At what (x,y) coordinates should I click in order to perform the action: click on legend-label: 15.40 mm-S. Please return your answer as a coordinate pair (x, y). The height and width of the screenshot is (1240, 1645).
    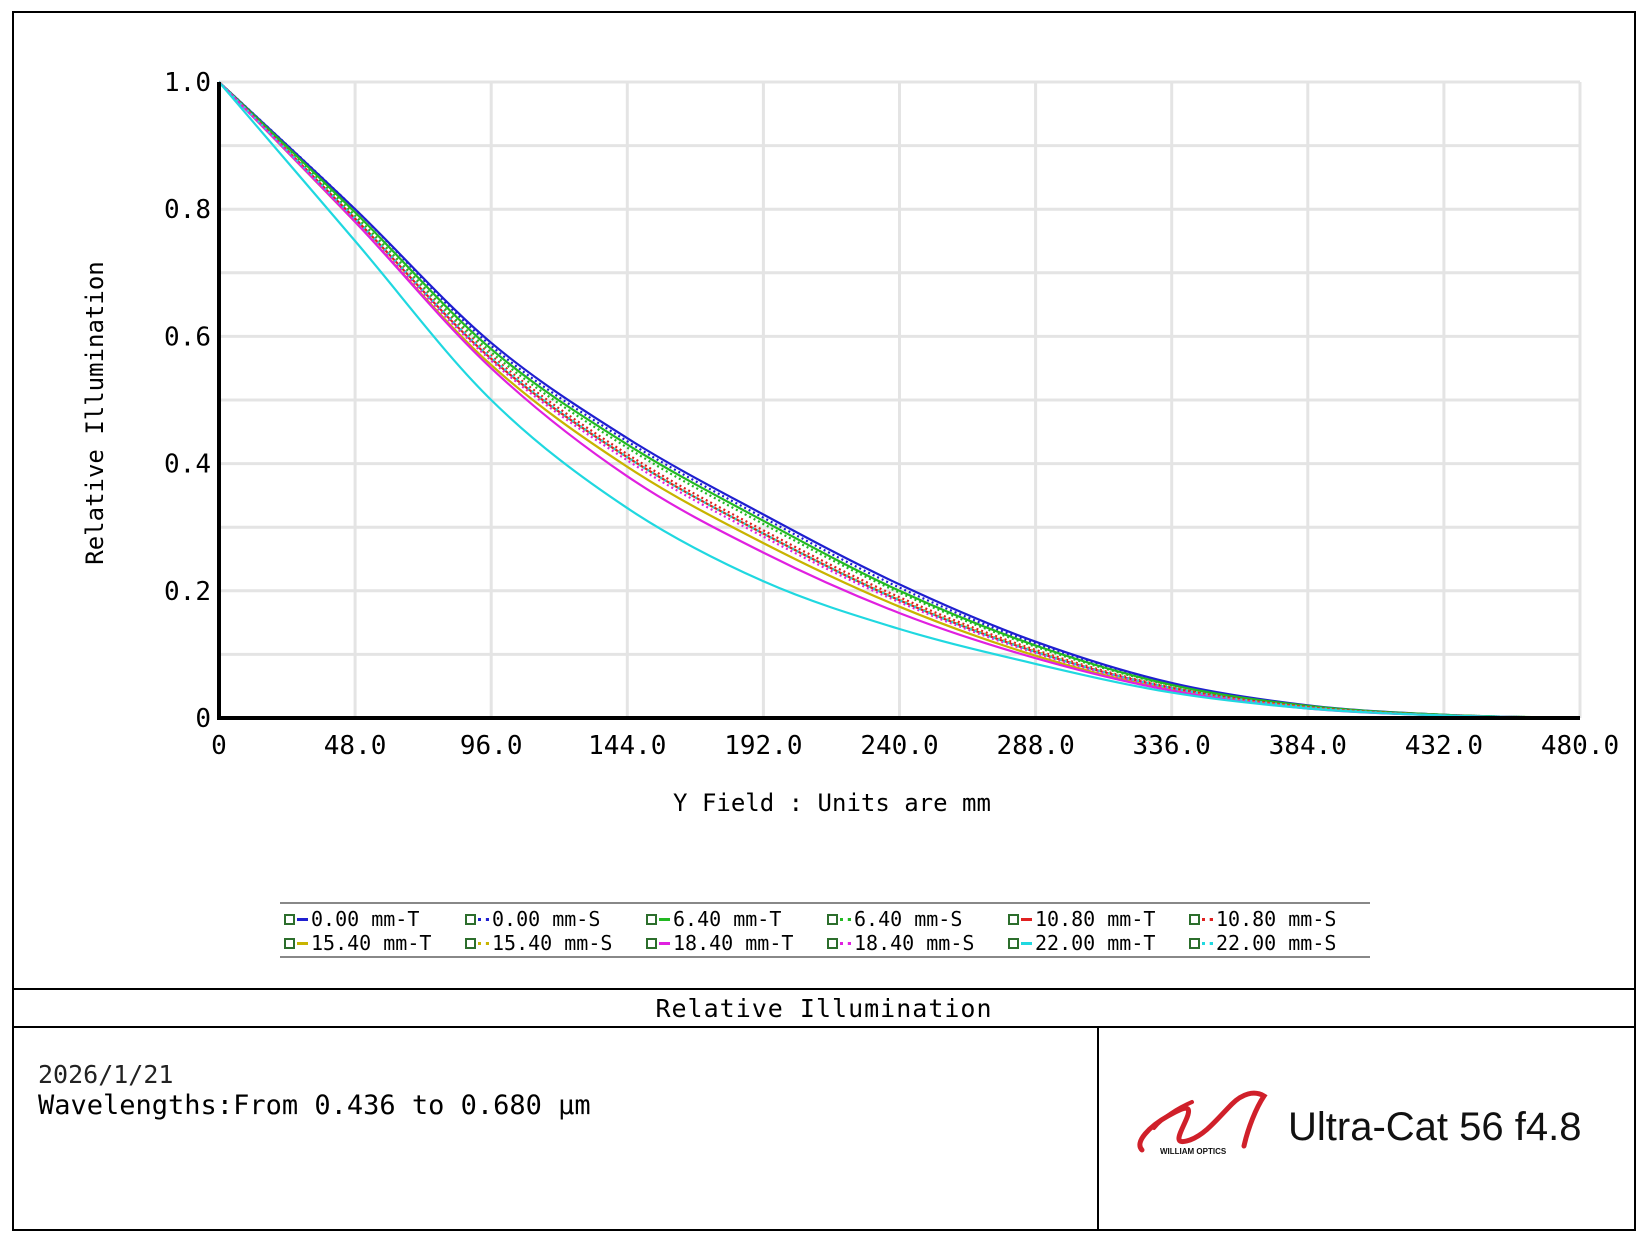
    Looking at the image, I should click on (552, 943).